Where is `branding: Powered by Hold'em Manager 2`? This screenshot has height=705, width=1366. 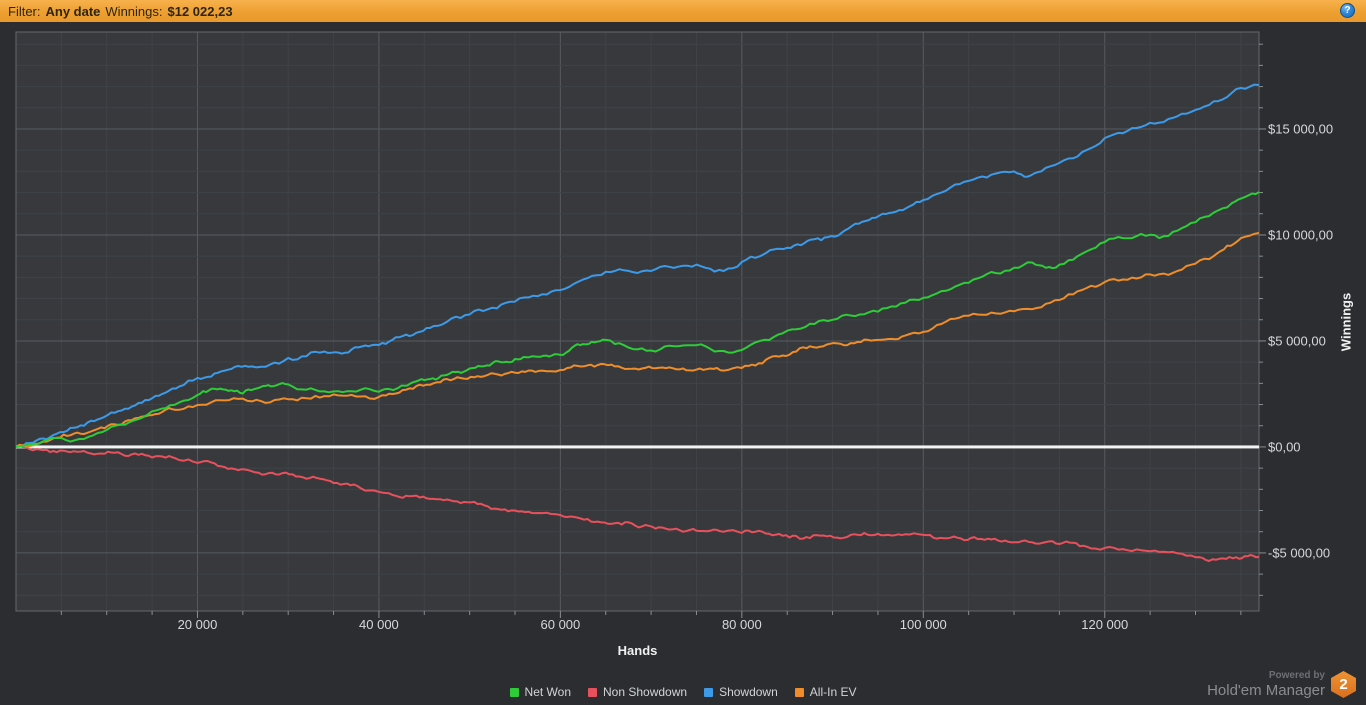 branding: Powered by Hold'em Manager 2 is located at coordinates (1281, 684).